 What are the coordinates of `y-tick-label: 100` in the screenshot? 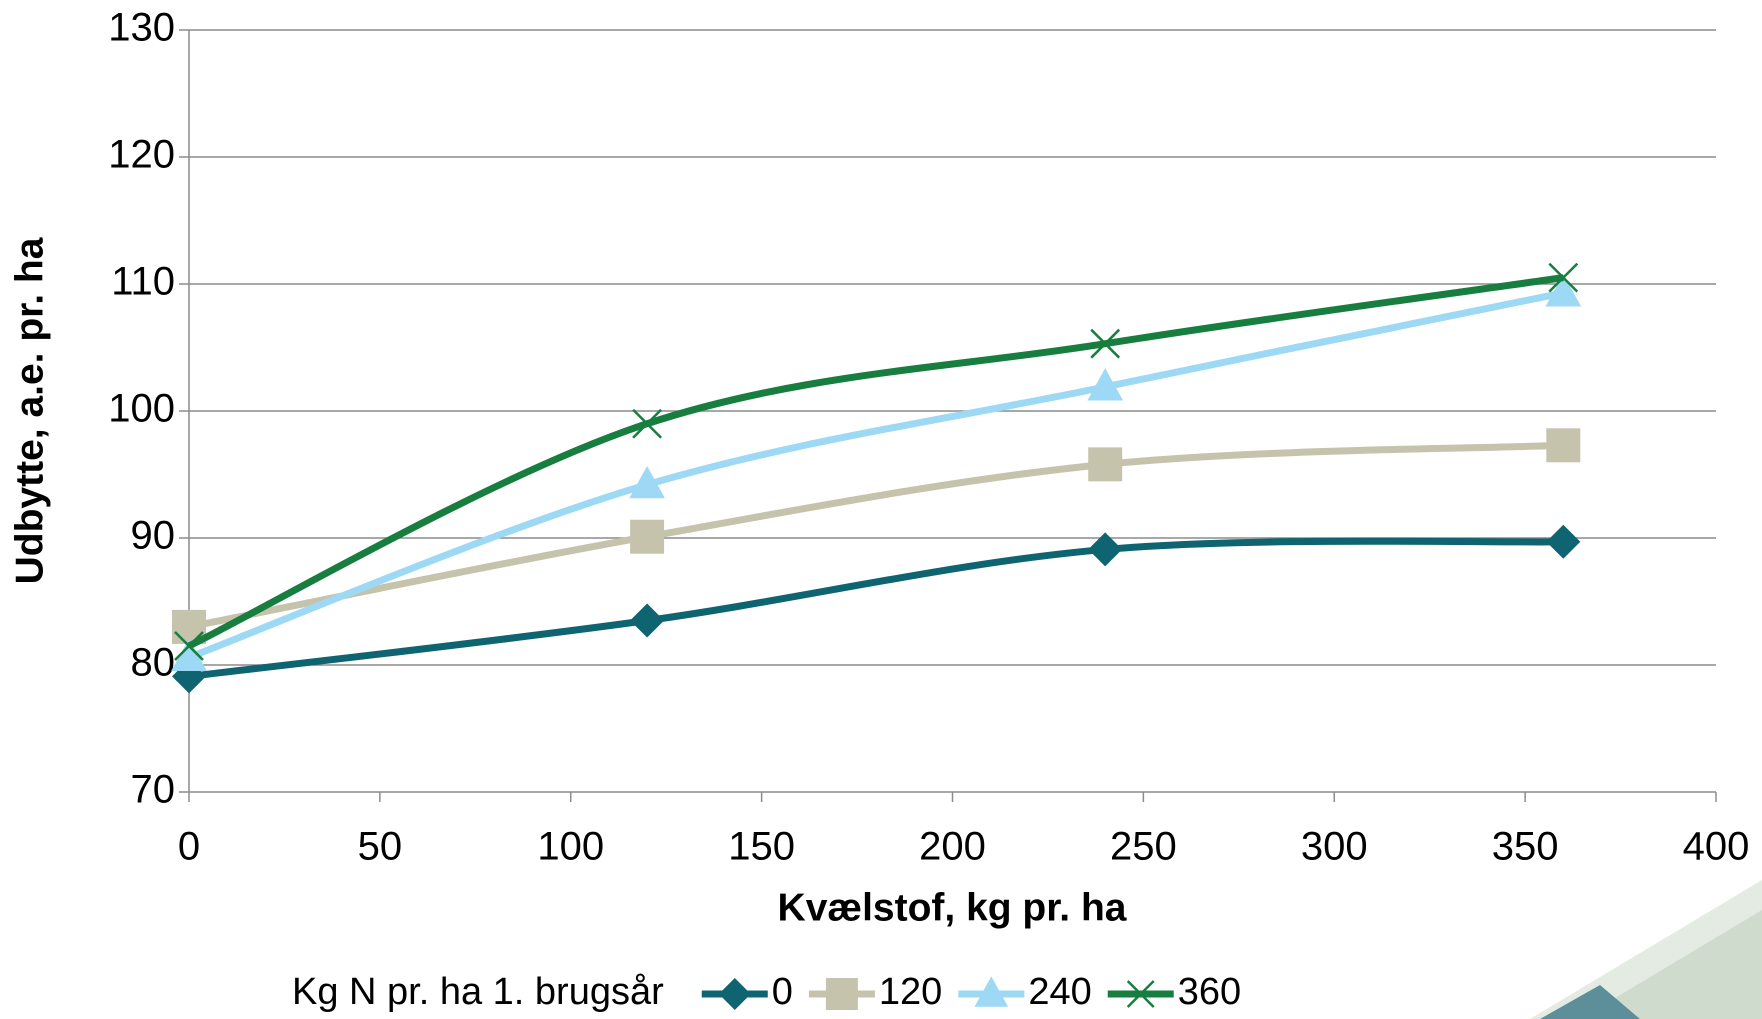 It's located at (141, 409).